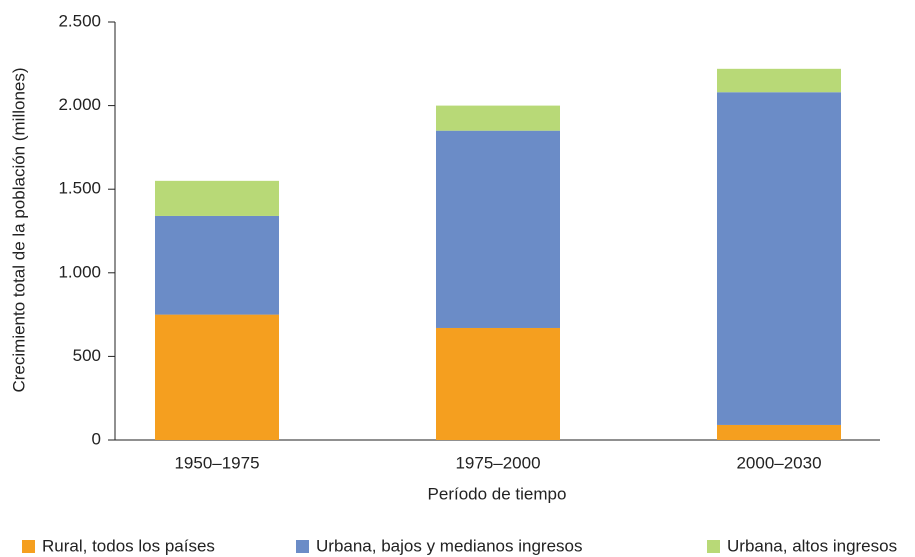 This screenshot has height=557, width=915. I want to click on y-tick-label: 2.500, so click(79, 20).